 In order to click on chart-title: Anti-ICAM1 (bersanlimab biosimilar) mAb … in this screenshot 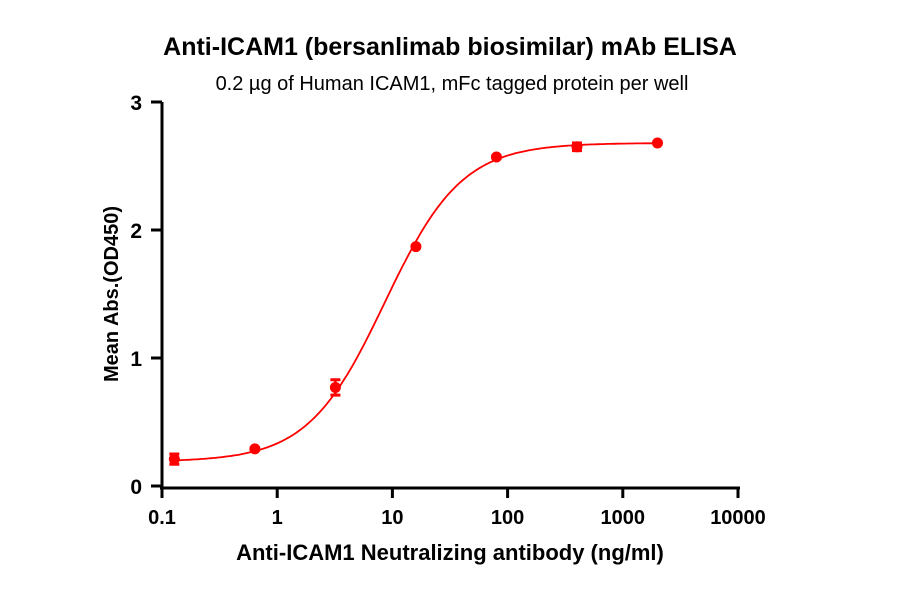, I will do `click(450, 47)`.